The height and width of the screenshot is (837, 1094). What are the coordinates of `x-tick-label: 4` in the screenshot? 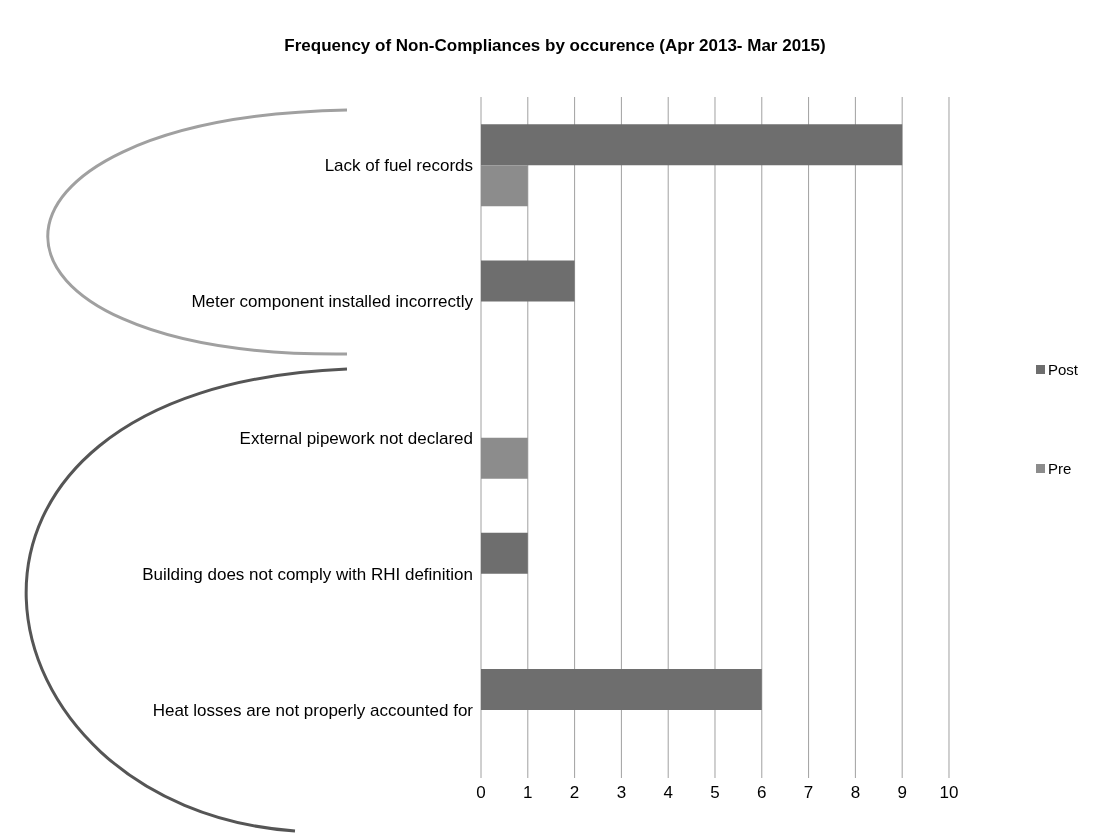 It's located at (668, 793).